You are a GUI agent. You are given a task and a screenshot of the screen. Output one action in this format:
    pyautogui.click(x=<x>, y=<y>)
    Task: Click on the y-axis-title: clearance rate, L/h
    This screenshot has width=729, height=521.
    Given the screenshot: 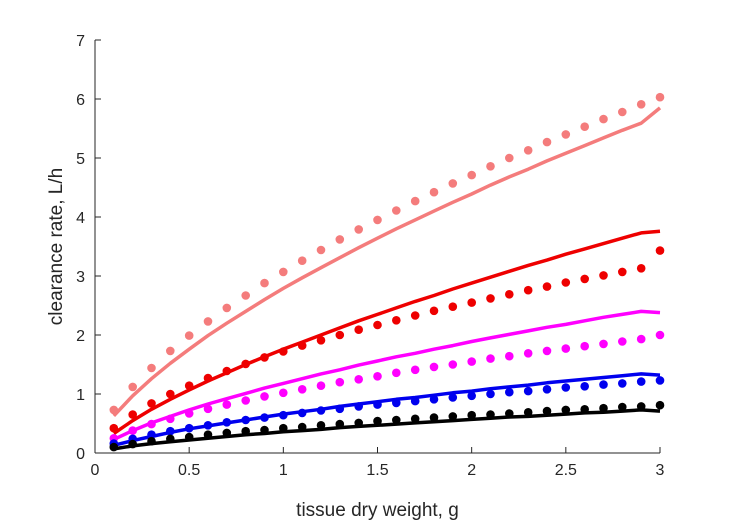 What is the action you would take?
    pyautogui.click(x=56, y=246)
    